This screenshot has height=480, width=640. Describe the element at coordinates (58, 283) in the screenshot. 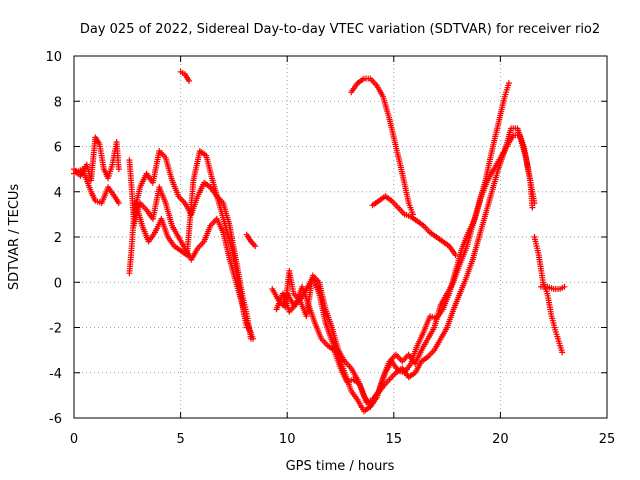

I see `y-tick-label: 0` at that location.